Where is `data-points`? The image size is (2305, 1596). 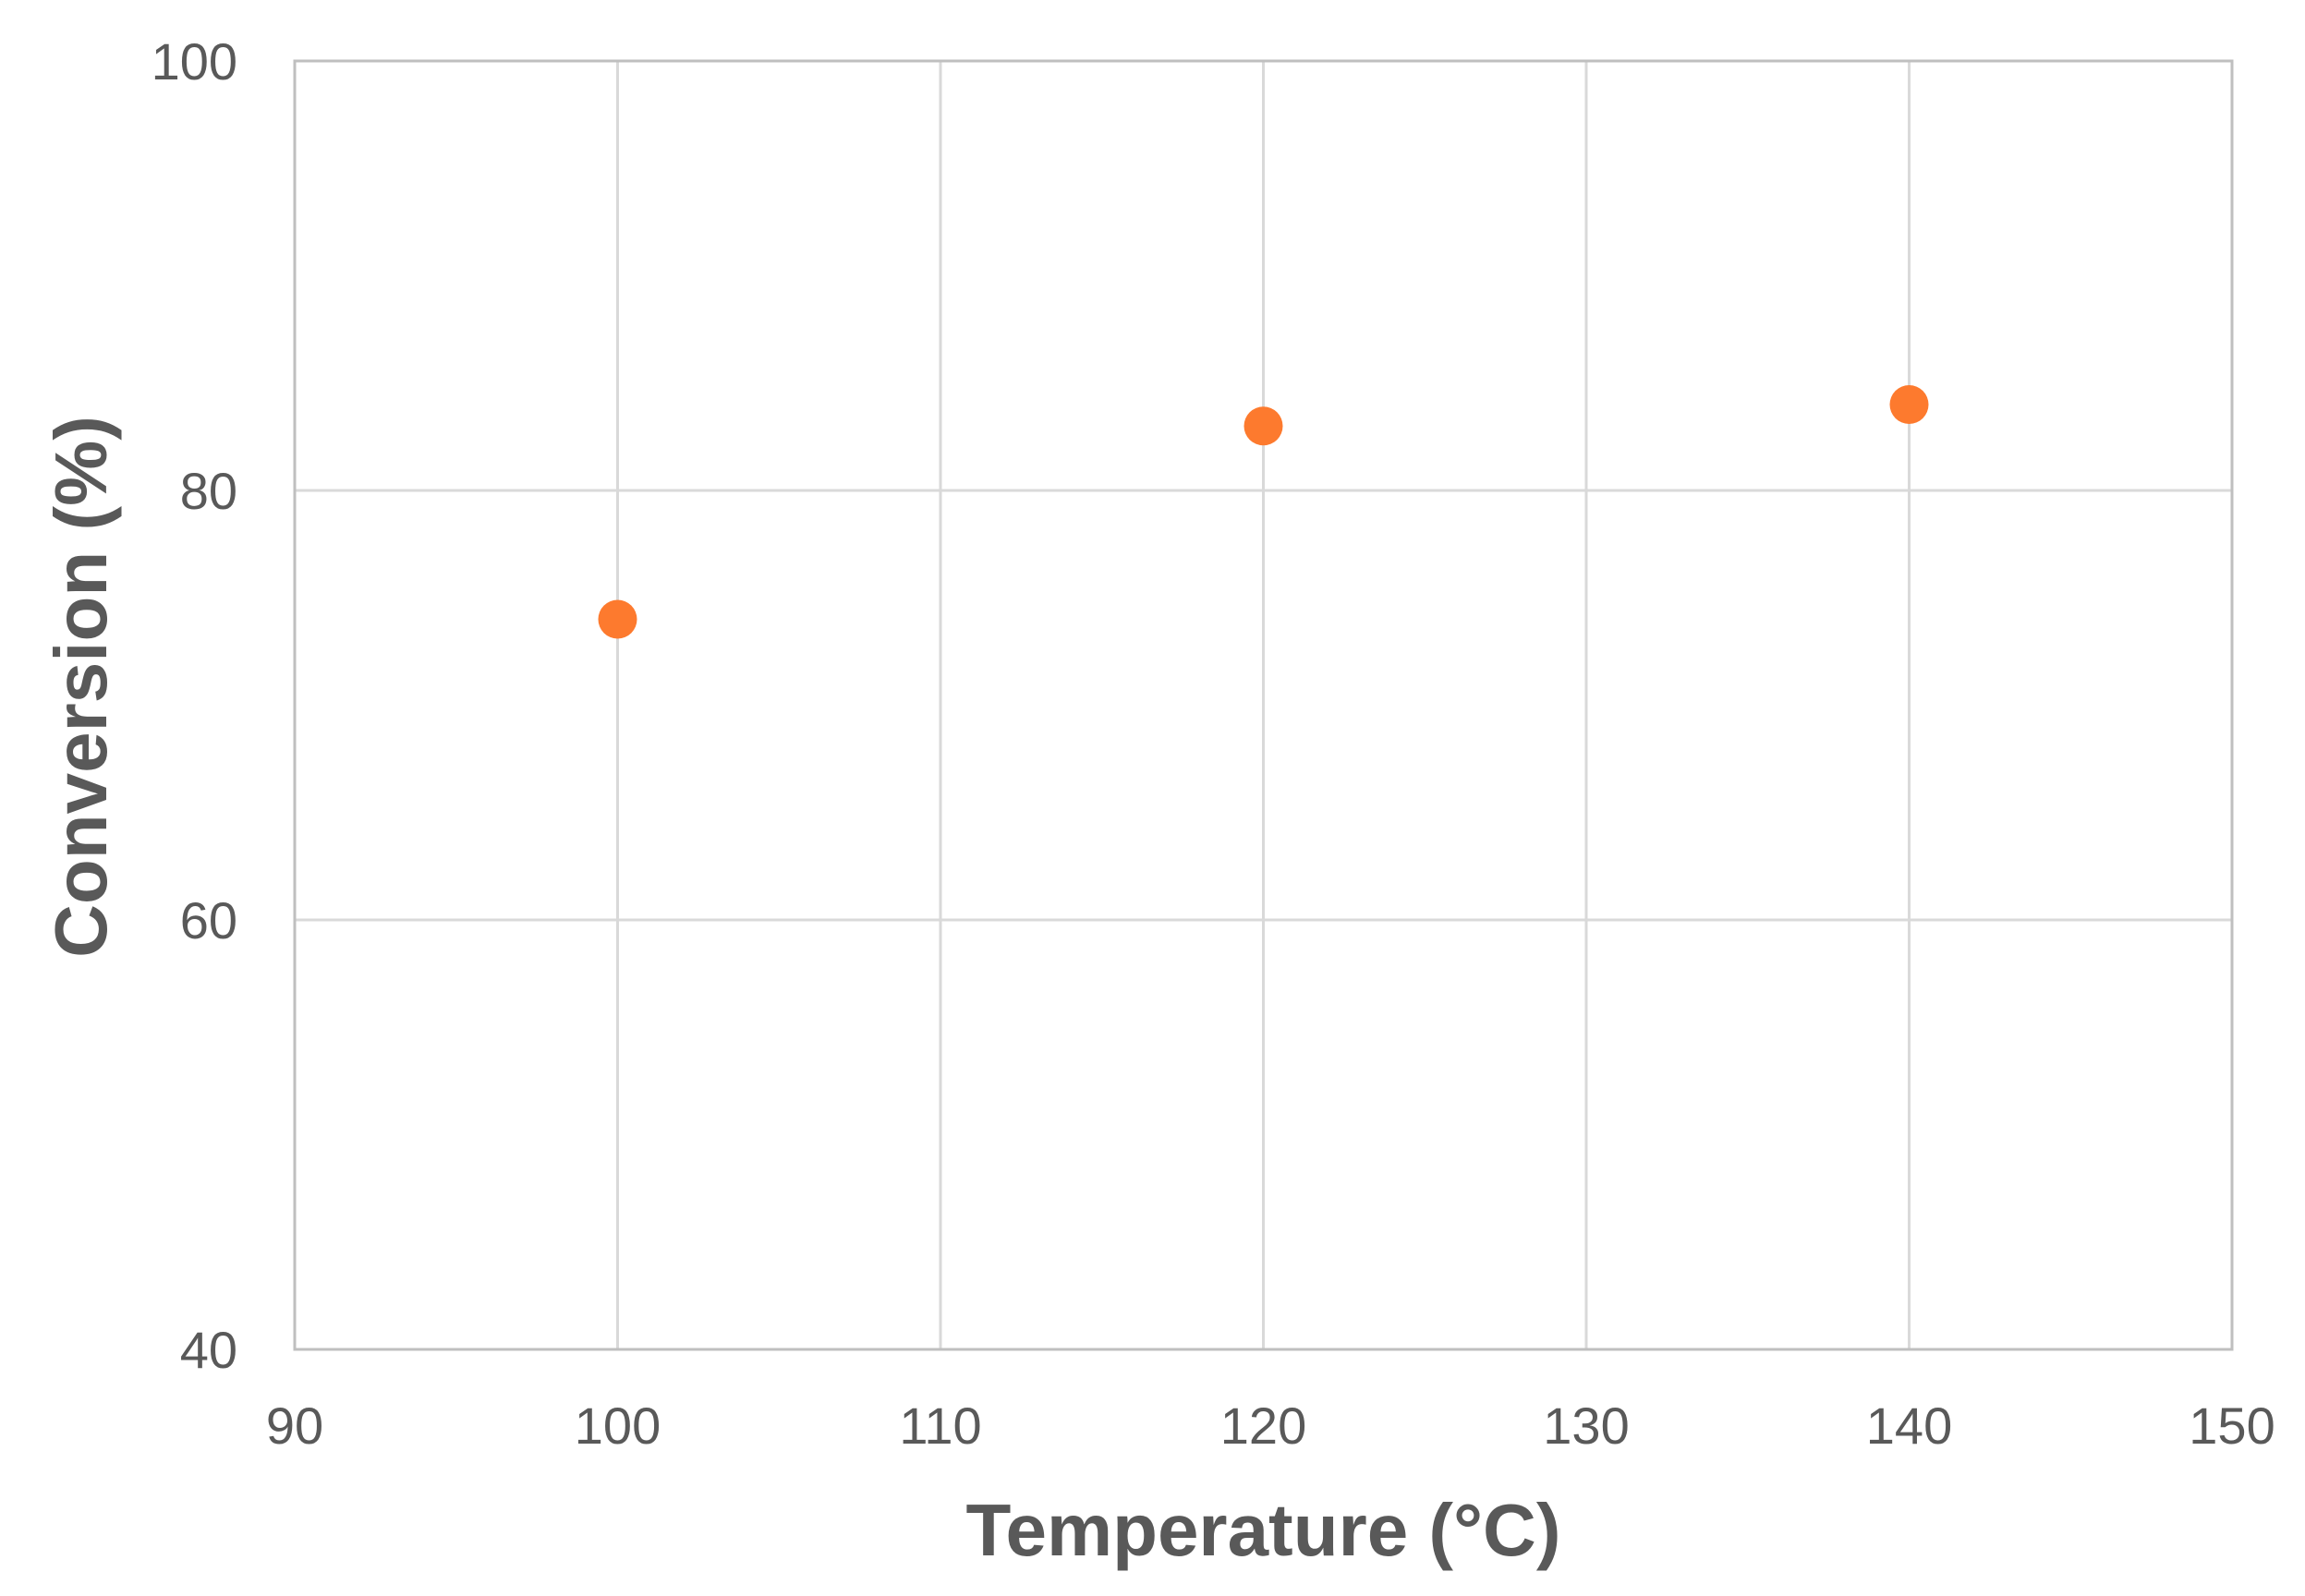
data-points is located at coordinates (1264, 512).